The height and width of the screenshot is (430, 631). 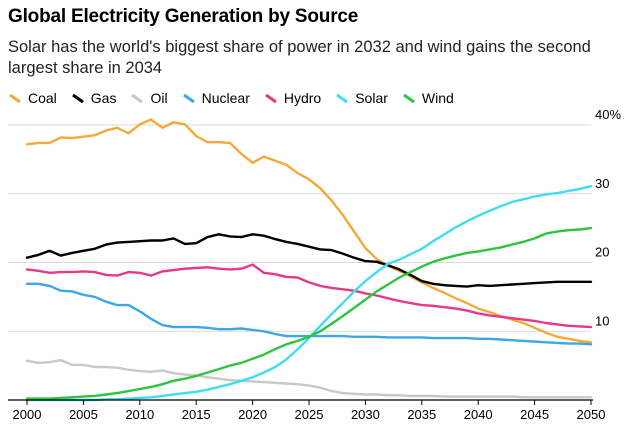 I want to click on legend-item-wind: Wind, so click(x=428, y=98).